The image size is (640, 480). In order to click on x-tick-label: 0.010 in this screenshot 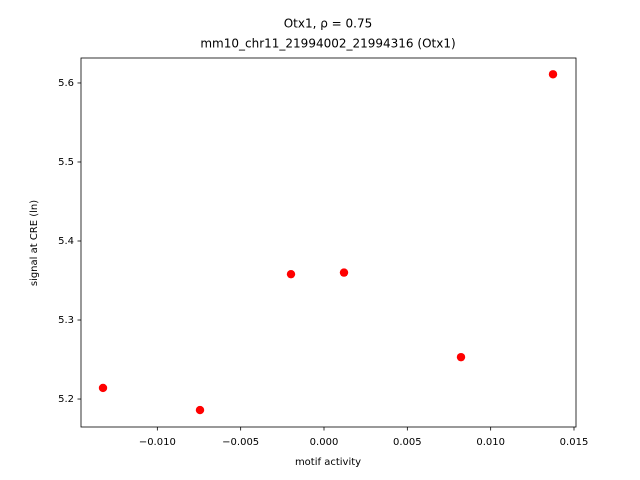, I will do `click(490, 442)`.